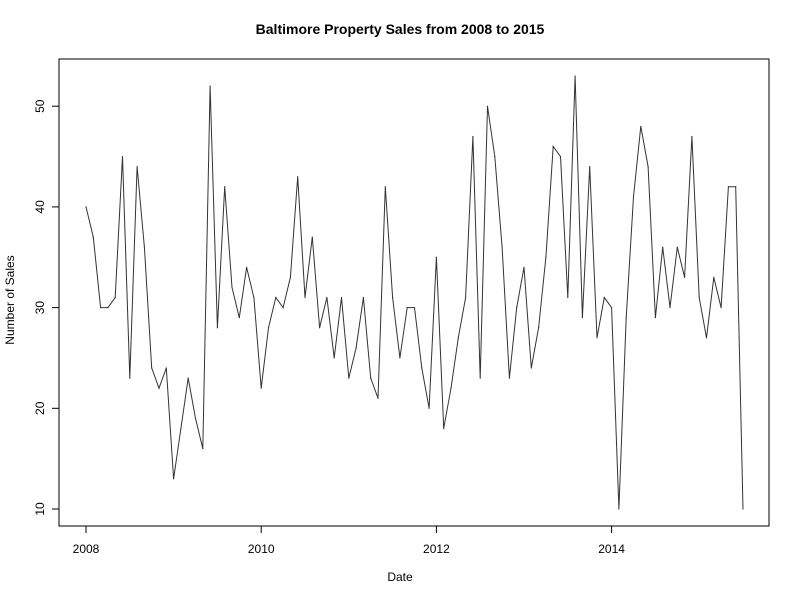 The height and width of the screenshot is (600, 800). What do you see at coordinates (611, 549) in the screenshot?
I see `x-tick-label: 2014` at bounding box center [611, 549].